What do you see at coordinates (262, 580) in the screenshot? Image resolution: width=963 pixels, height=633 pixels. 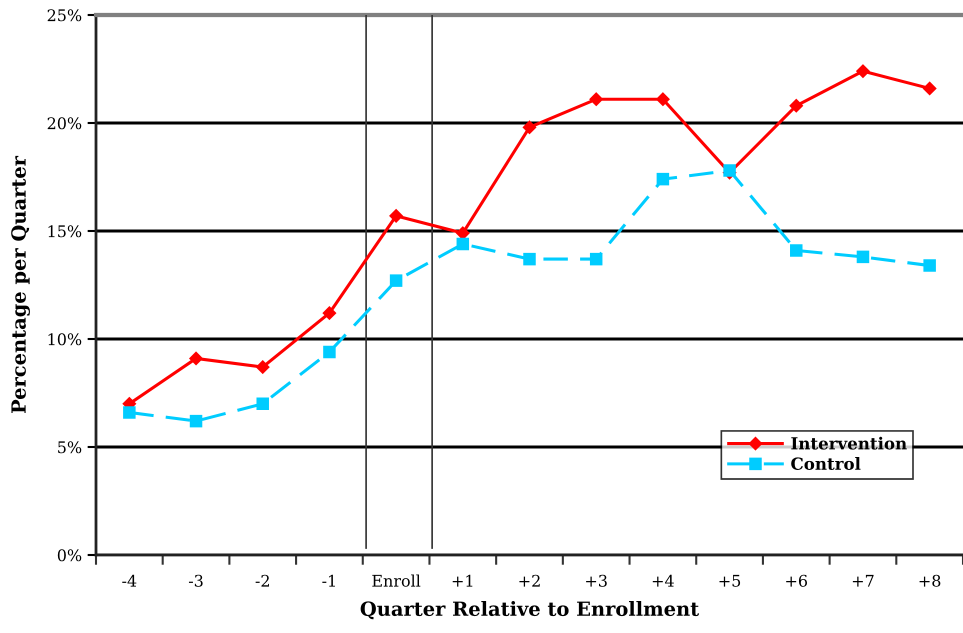 I see `x-tick-label: -2` at bounding box center [262, 580].